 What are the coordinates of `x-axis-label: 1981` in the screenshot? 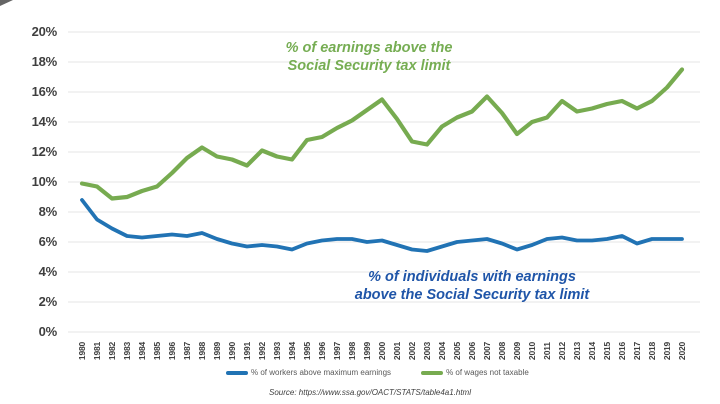 It's located at (97, 351).